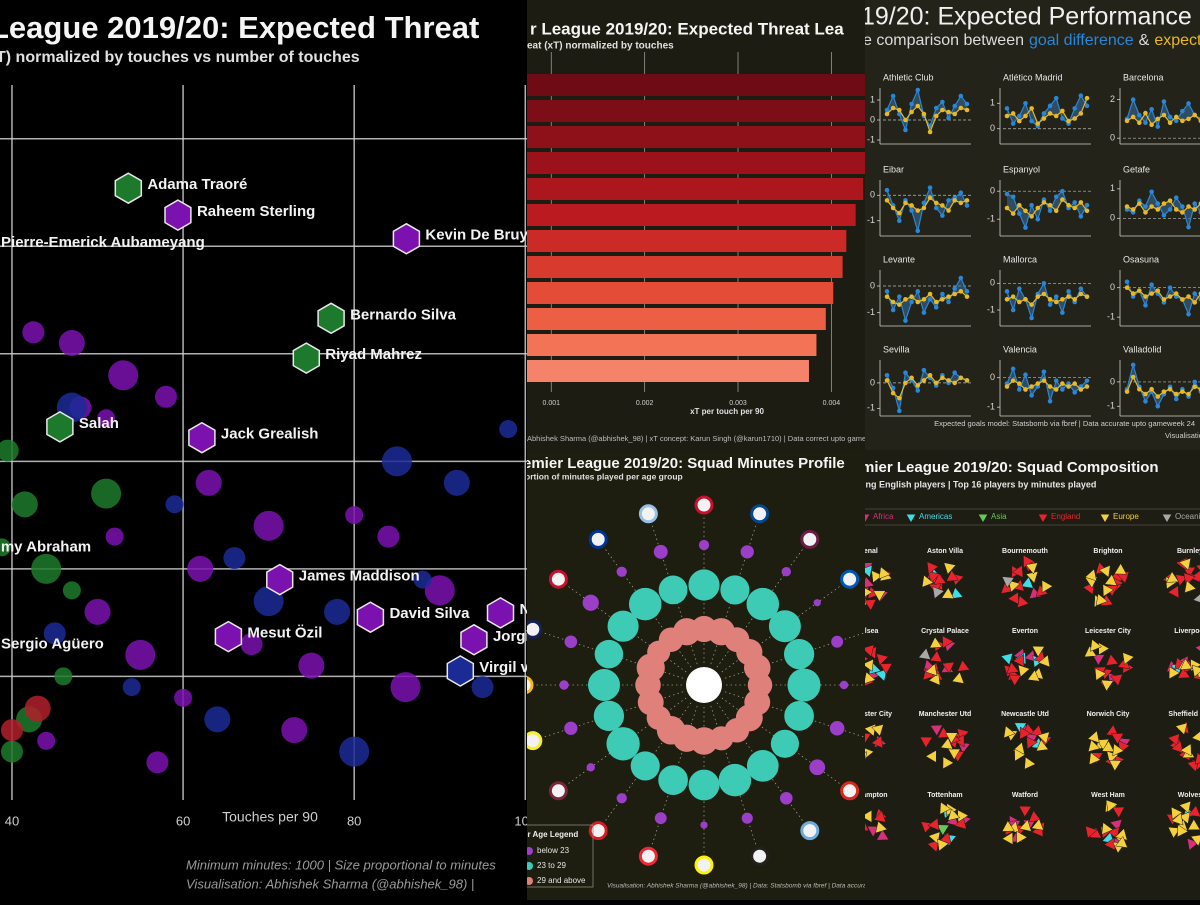 This screenshot has height=905, width=1200. What do you see at coordinates (883, 516) in the screenshot?
I see `legend-label: Africa` at bounding box center [883, 516].